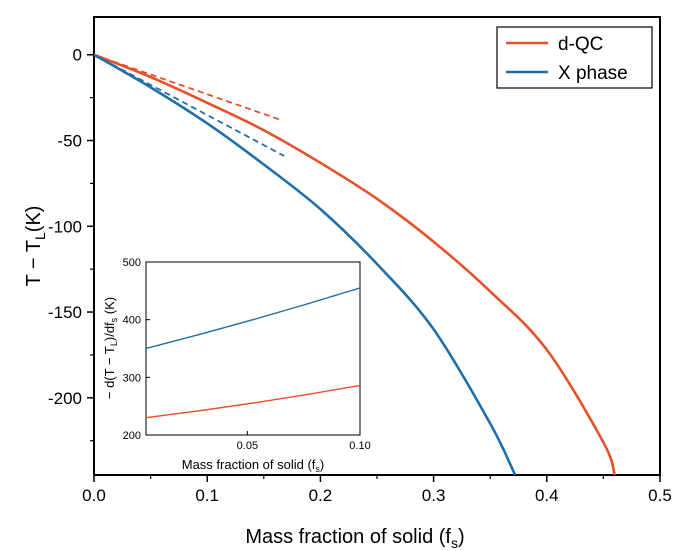 The image size is (677, 551). I want to click on y-tick-label: -100, so click(65, 226).